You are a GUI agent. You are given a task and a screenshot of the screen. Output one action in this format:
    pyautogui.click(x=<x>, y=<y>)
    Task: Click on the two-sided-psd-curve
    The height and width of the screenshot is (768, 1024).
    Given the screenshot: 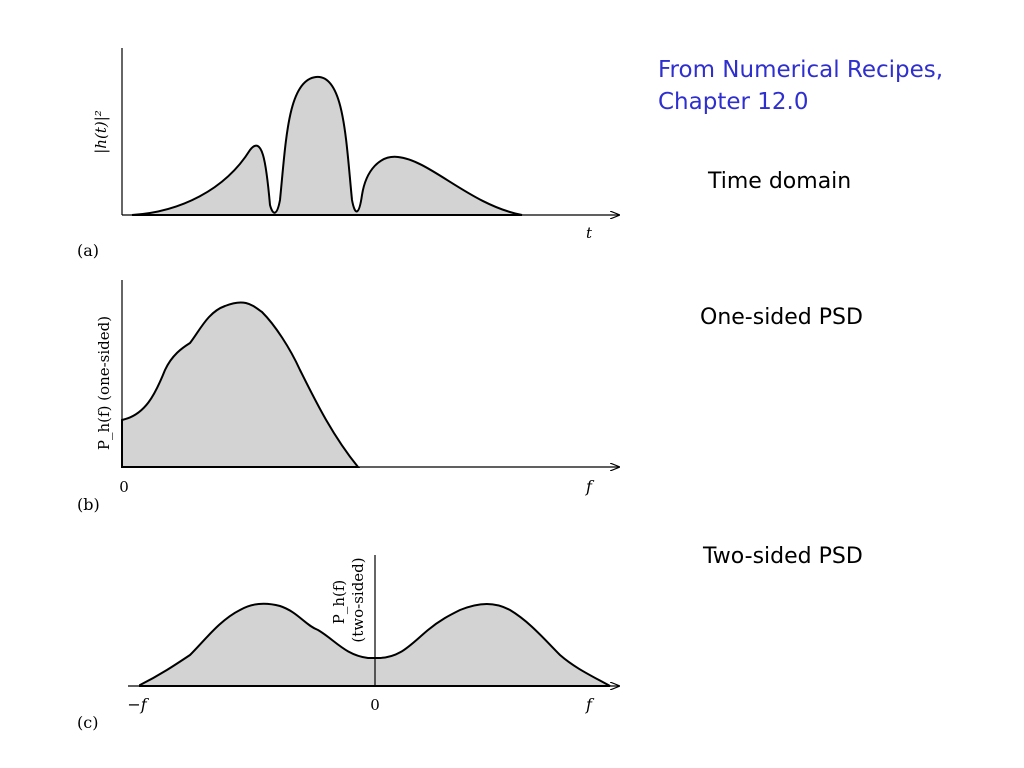 What is the action you would take?
    pyautogui.click(x=375, y=644)
    